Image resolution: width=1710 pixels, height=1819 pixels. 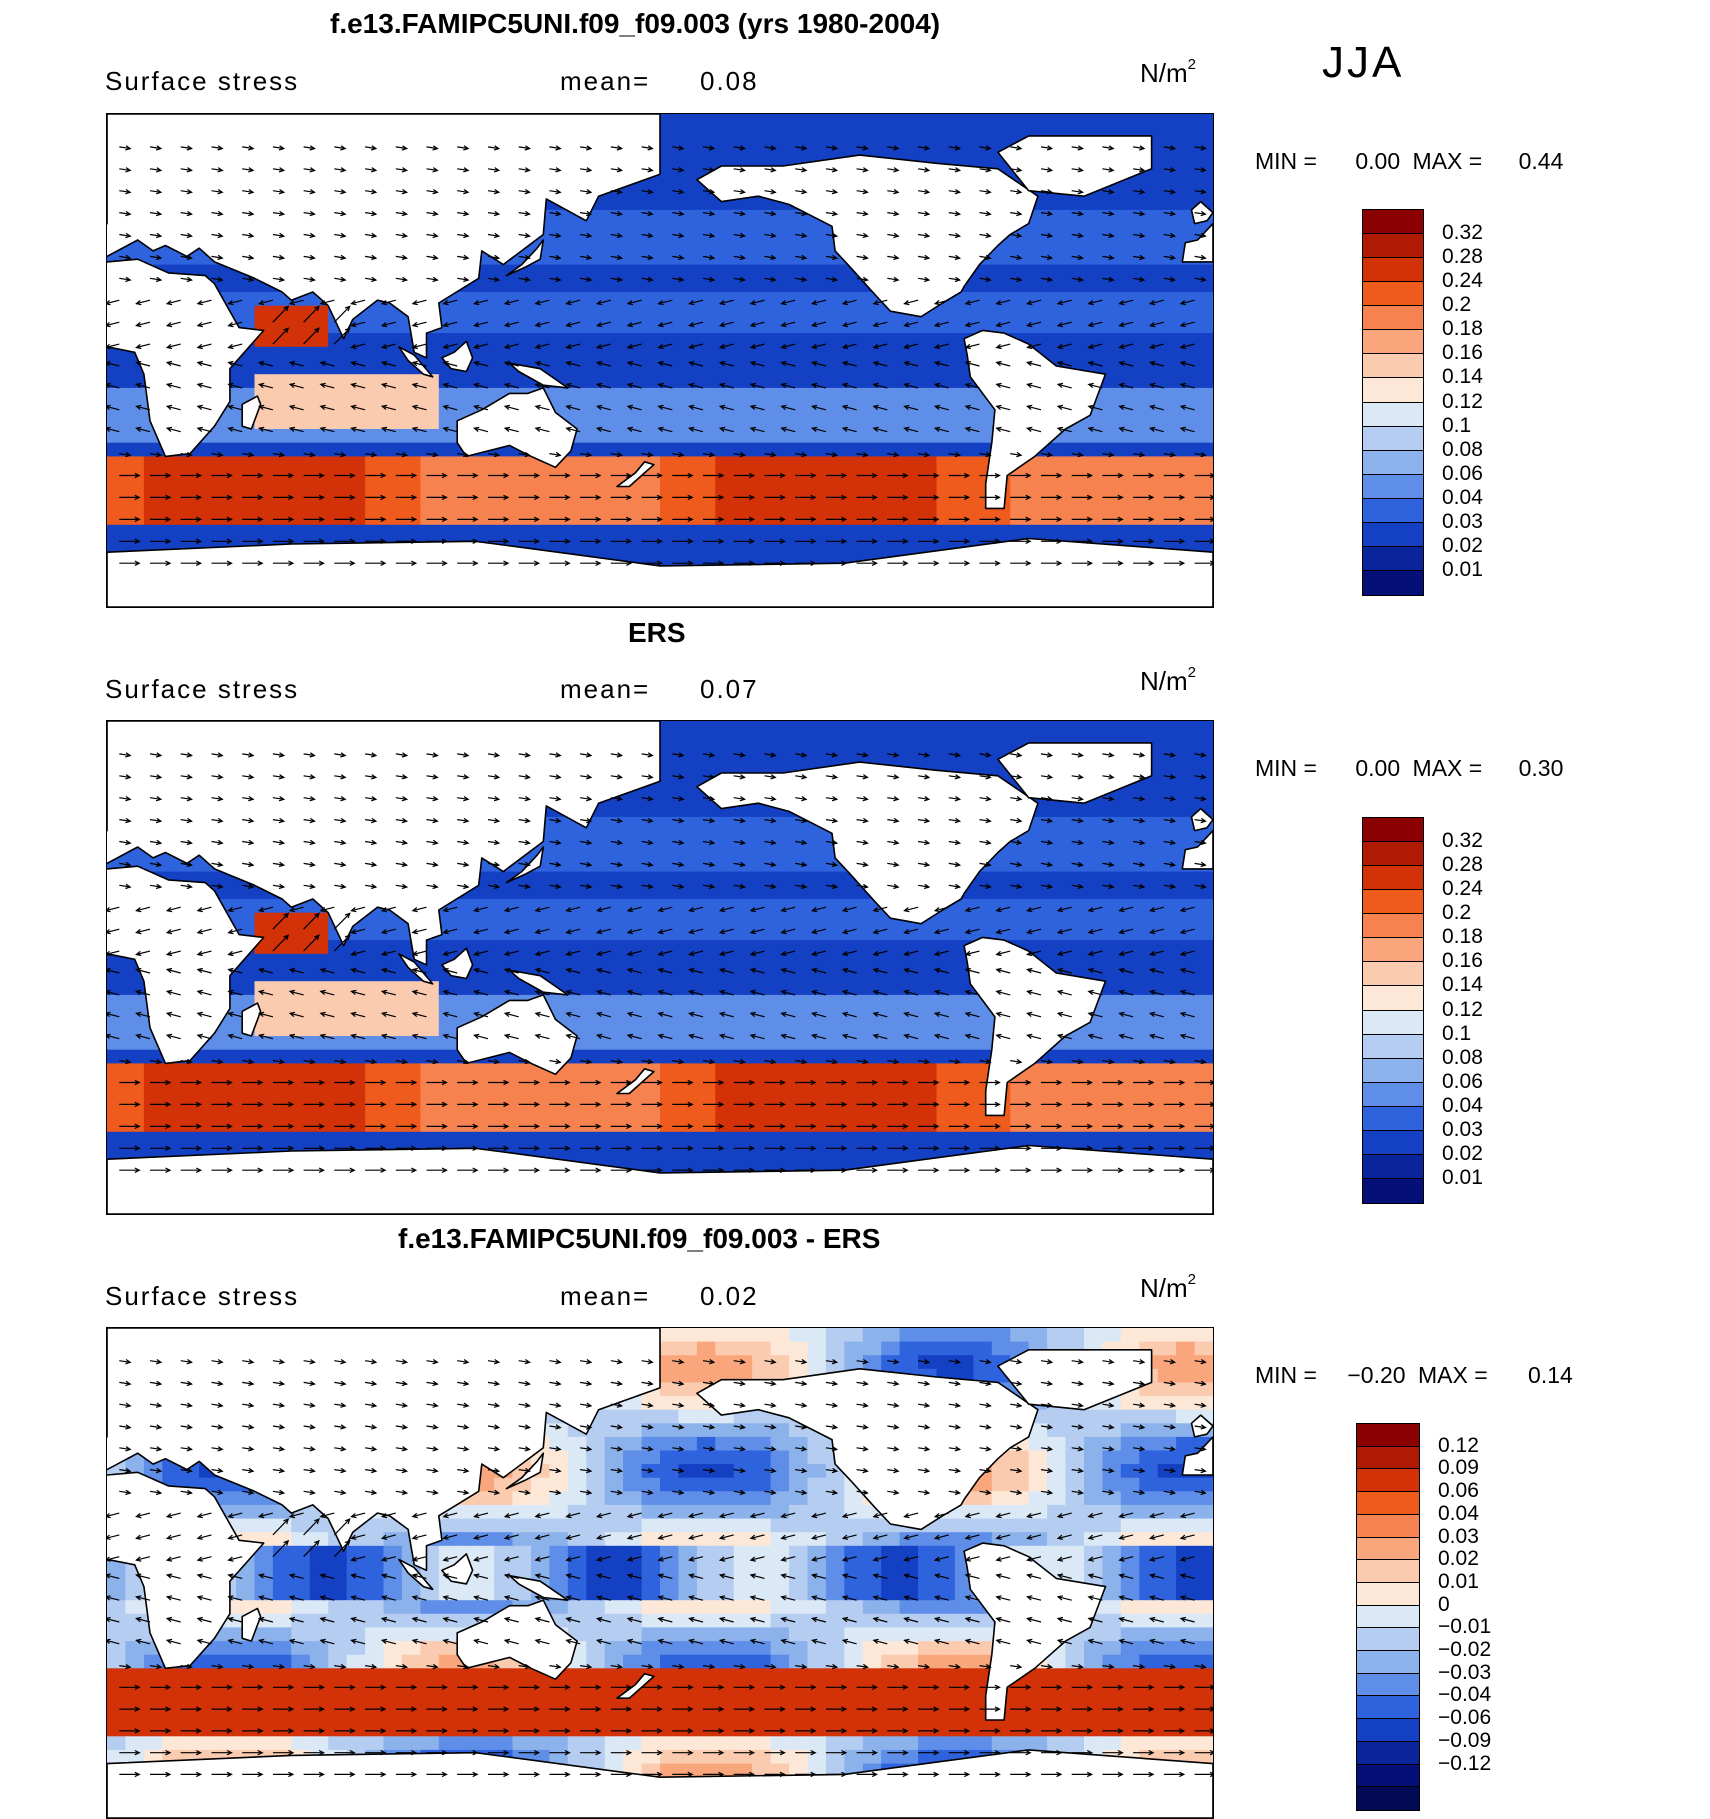 I want to click on colorbar-tick-label: 0.14, so click(x=1462, y=377).